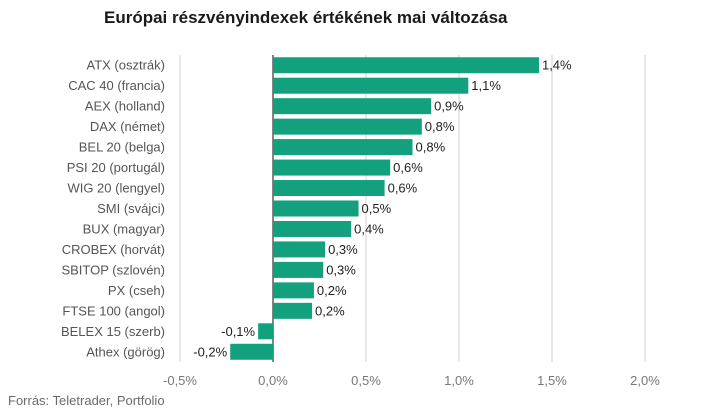 The width and height of the screenshot is (723, 416). I want to click on x-tick-label: 2,0%, so click(645, 380).